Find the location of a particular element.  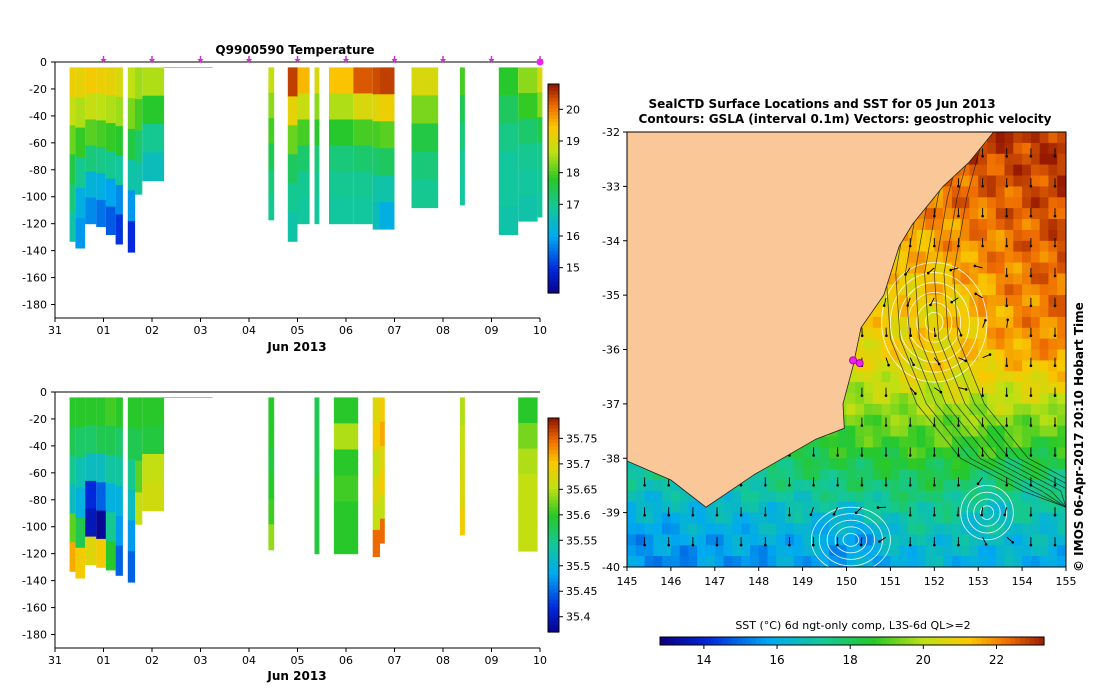

x-tick-label: 09 is located at coordinates (492, 330).